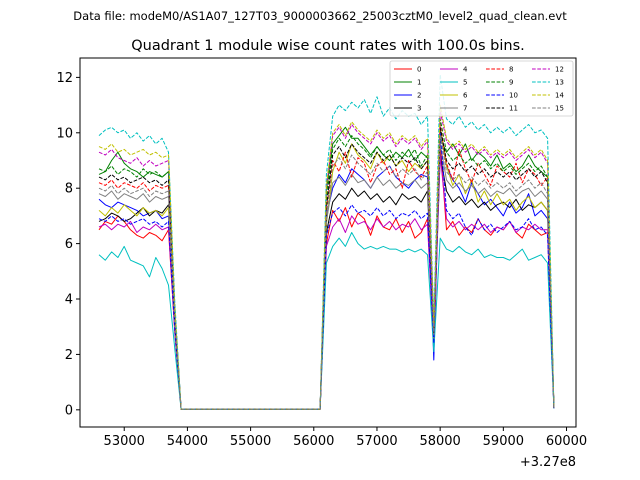  Describe the element at coordinates (559, 109) in the screenshot. I see `legend-label: 15` at that location.